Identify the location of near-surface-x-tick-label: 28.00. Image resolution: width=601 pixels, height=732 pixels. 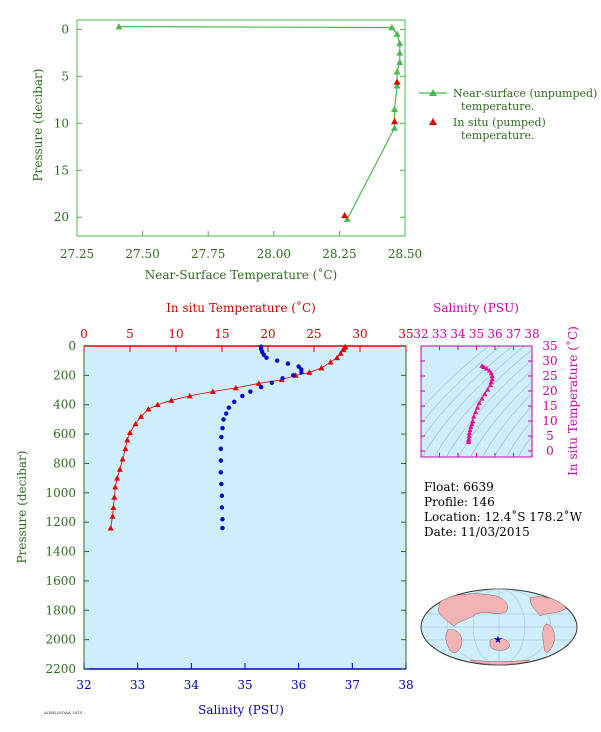
(274, 254).